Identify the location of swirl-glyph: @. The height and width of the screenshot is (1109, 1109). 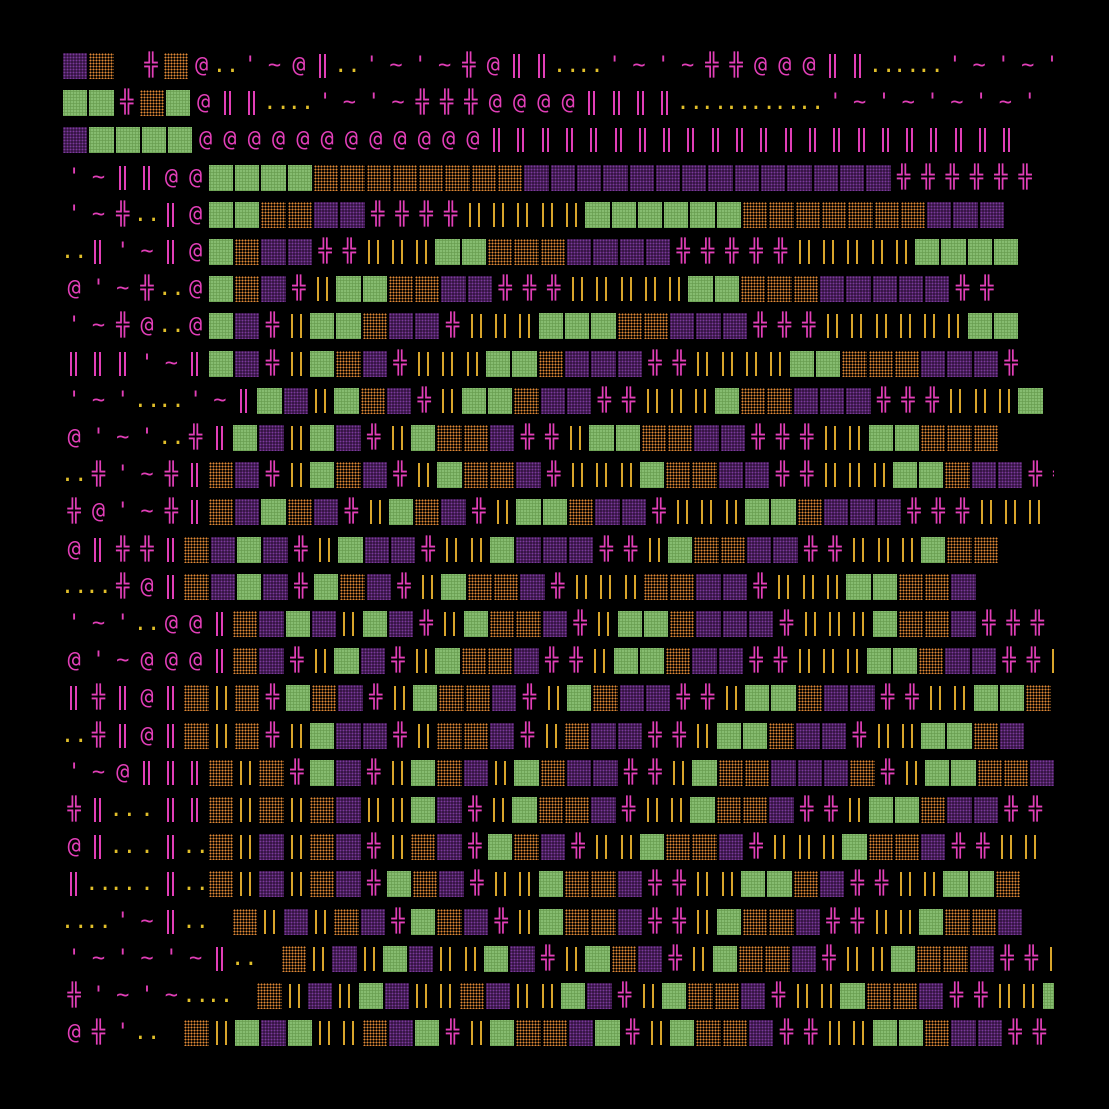
(254, 140).